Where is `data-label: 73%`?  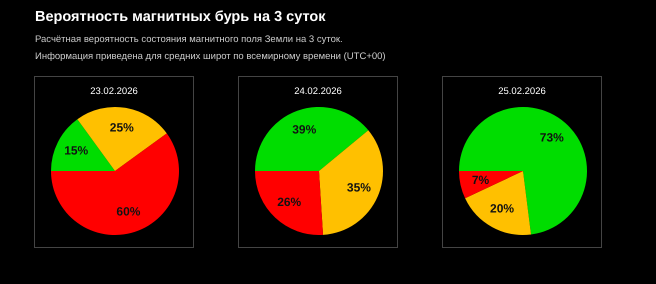 data-label: 73% is located at coordinates (552, 137).